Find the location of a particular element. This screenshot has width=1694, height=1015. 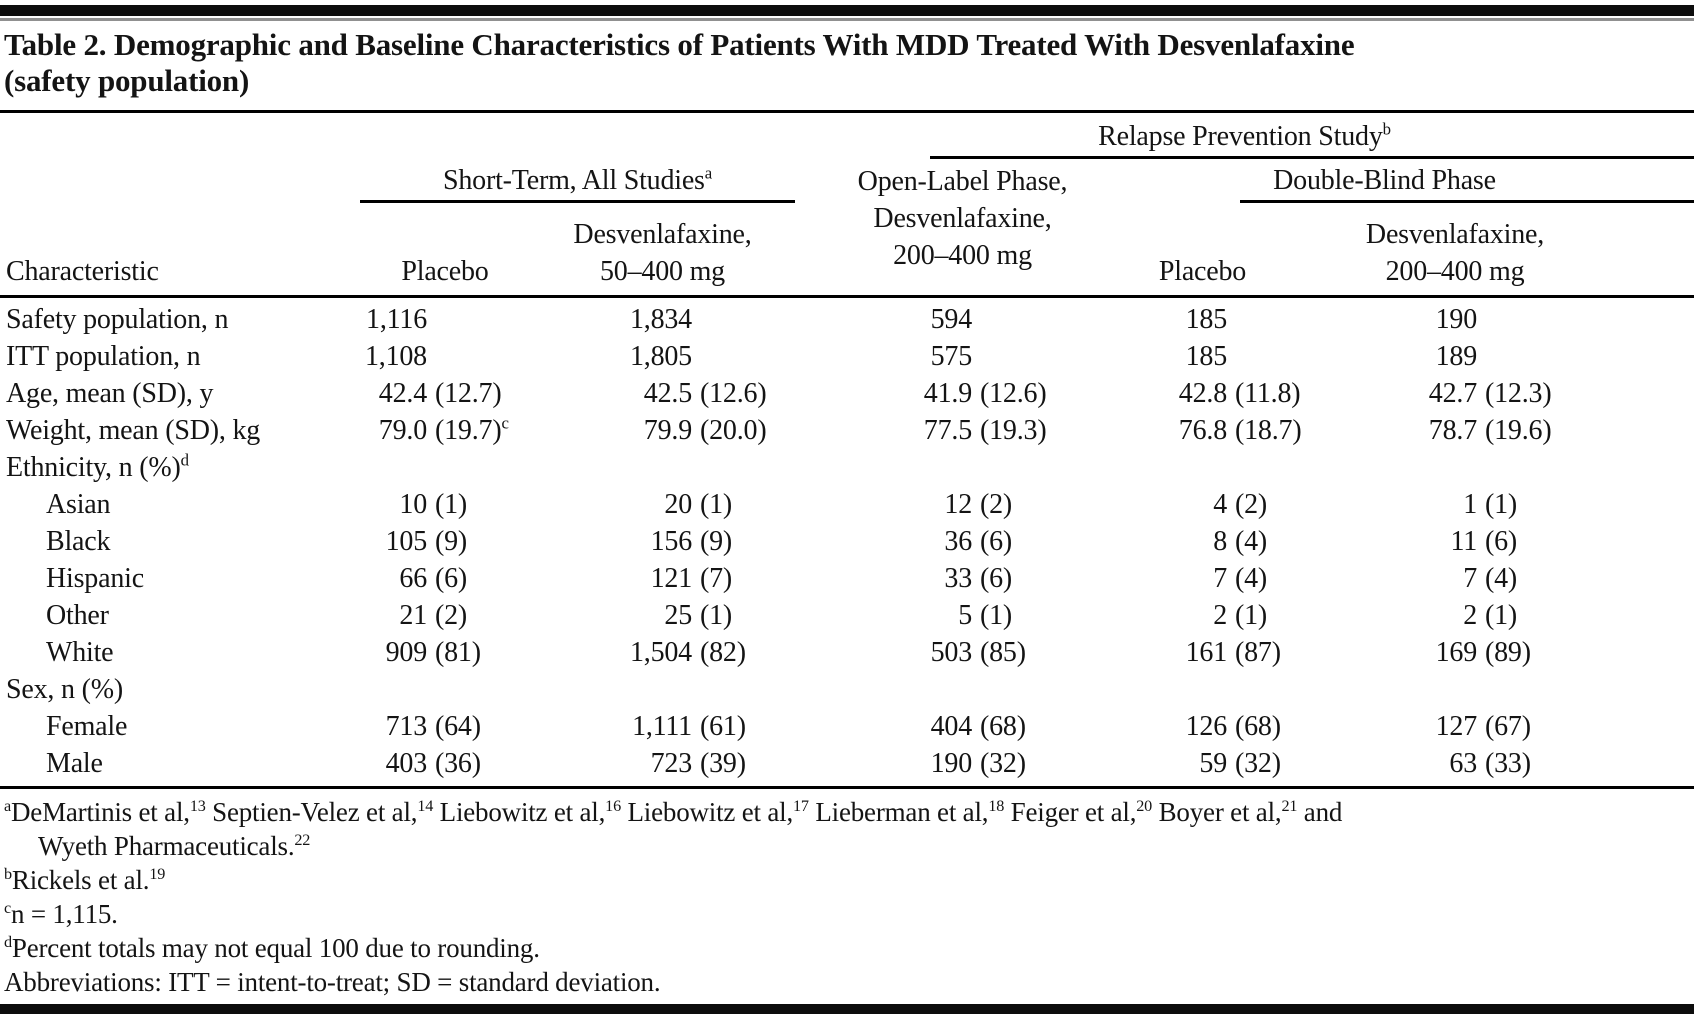

value-number: 20 is located at coordinates (678, 504).